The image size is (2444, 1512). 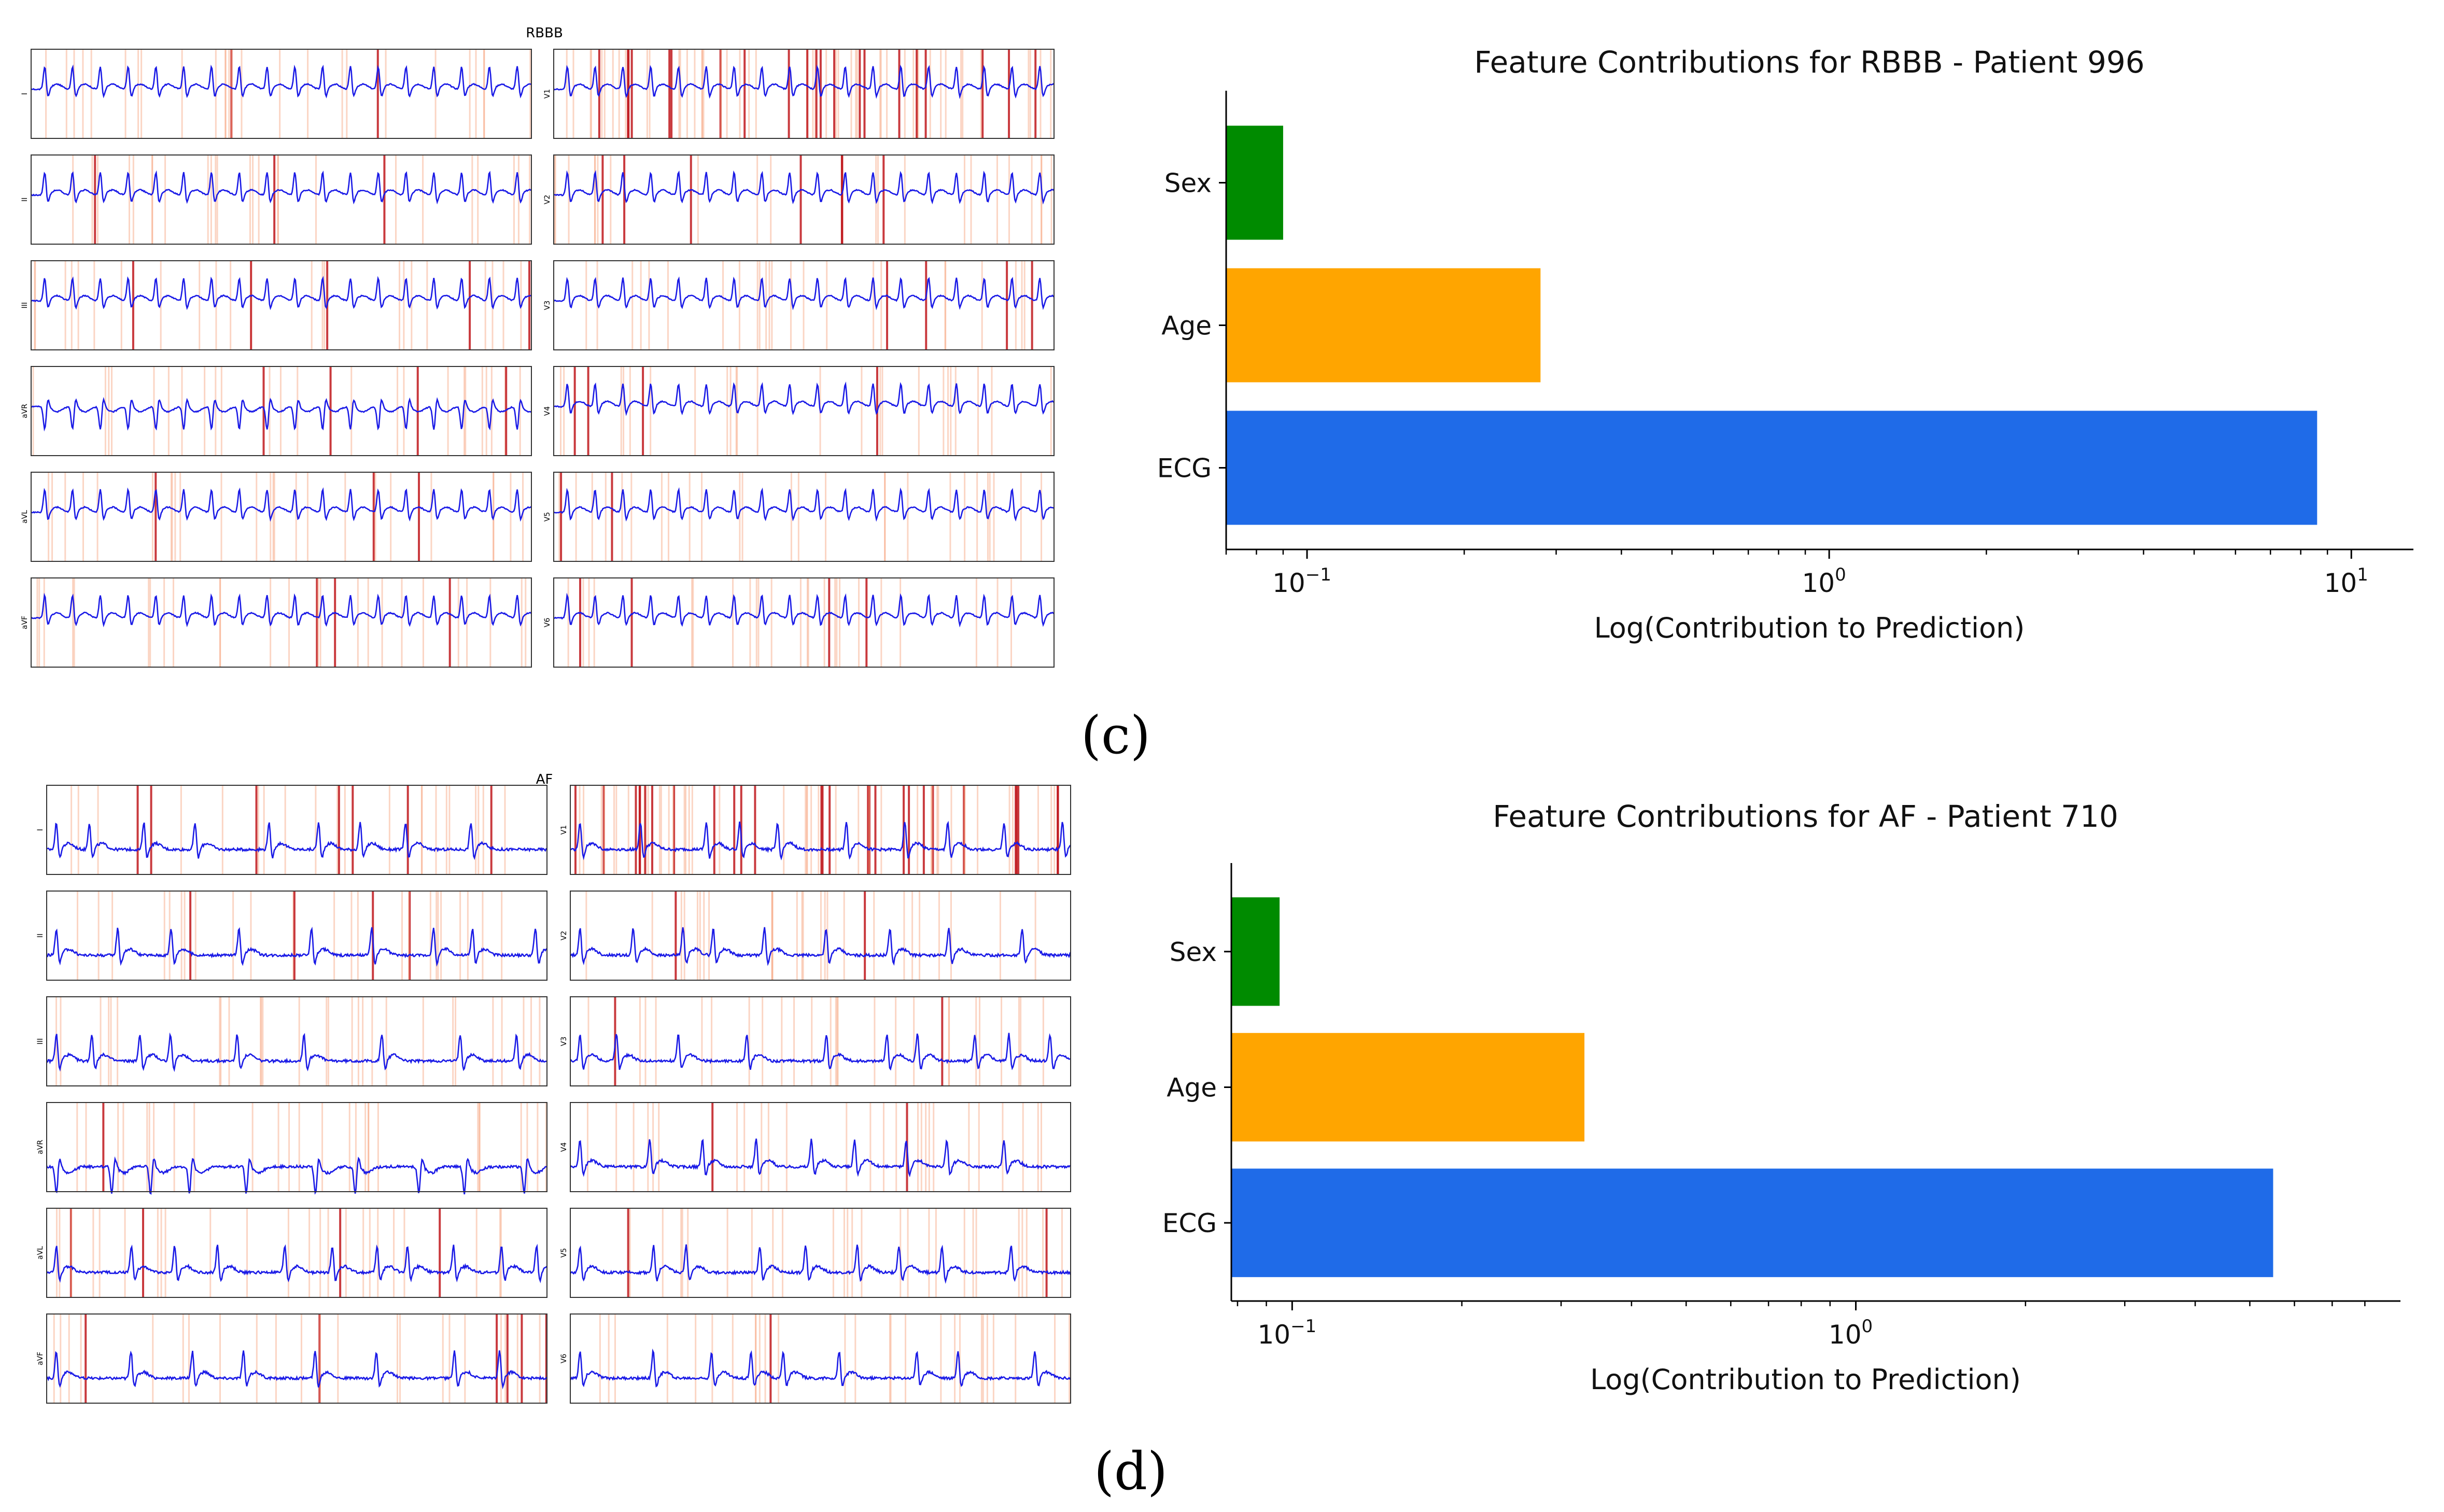 I want to click on ecg-lead-label: I, so click(x=41, y=830).